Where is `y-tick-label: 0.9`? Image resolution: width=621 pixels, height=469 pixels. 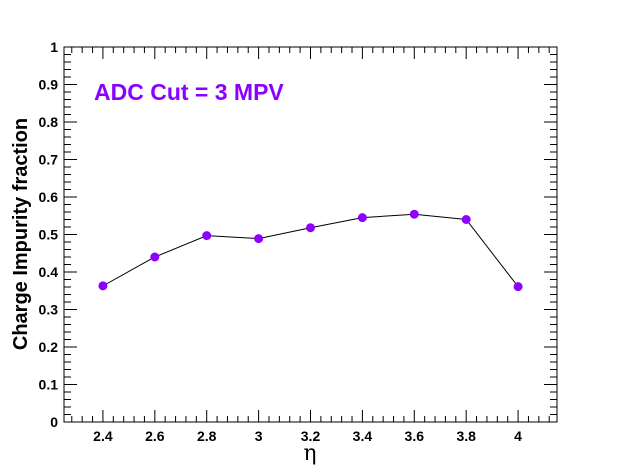 y-tick-label: 0.9 is located at coordinates (49, 85).